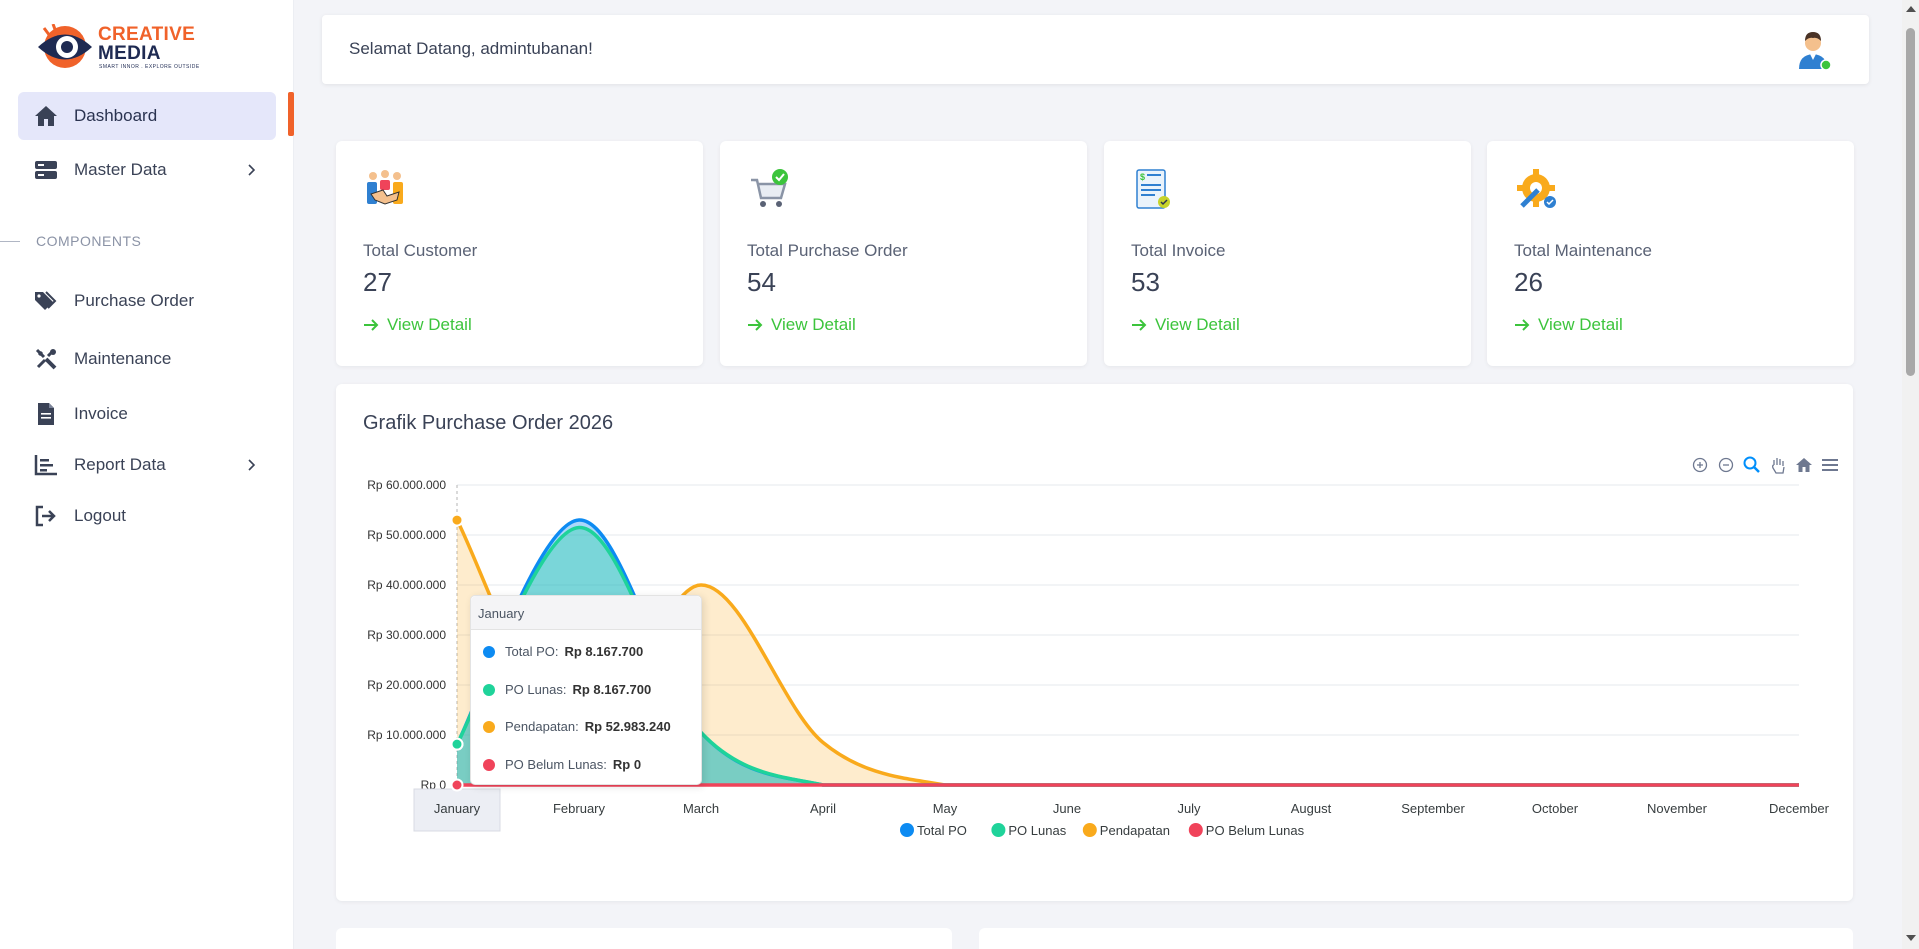 This screenshot has height=949, width=1919. Describe the element at coordinates (46, 301) in the screenshot. I see `tags-icon` at that location.